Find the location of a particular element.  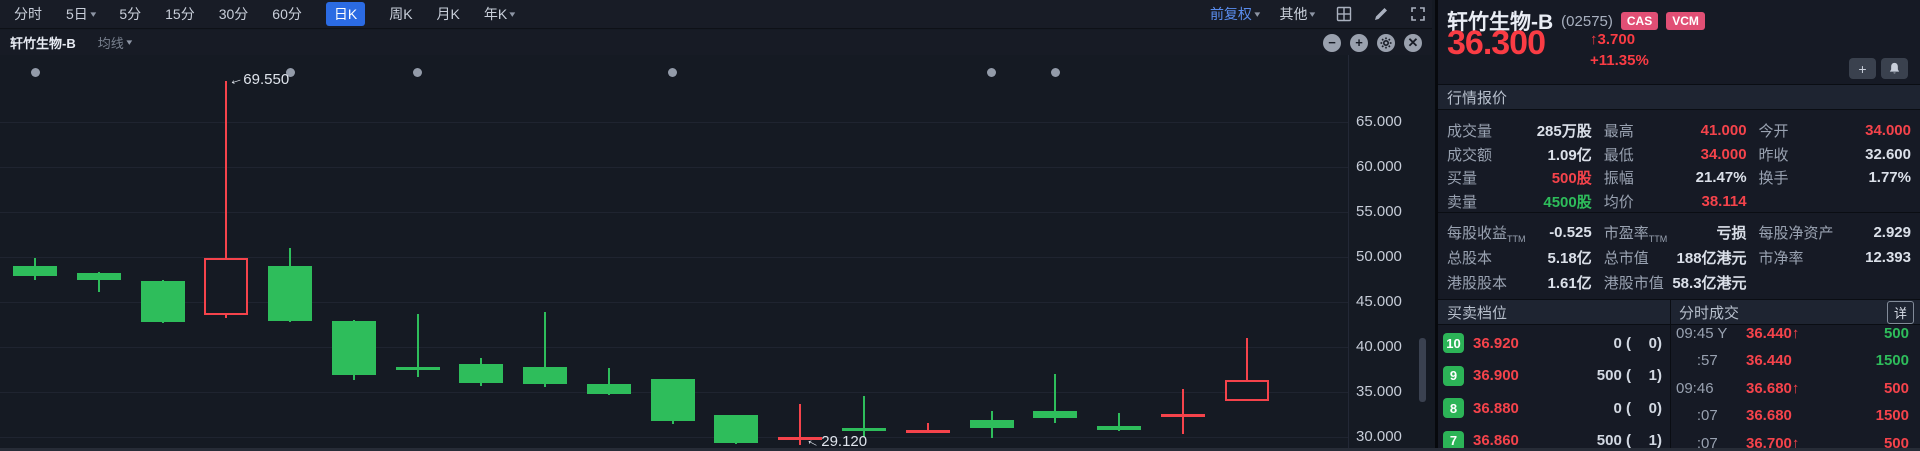

add-watchlist-button: + is located at coordinates (1862, 68).